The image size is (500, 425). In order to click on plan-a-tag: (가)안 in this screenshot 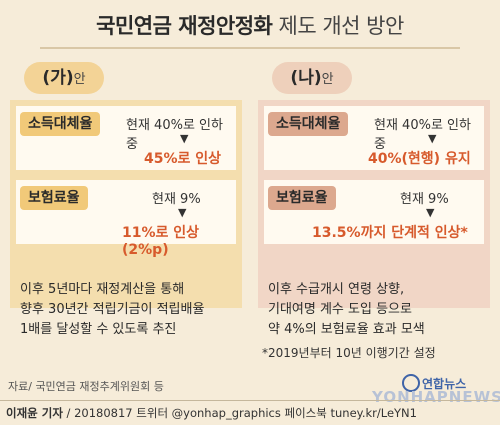, I will do `click(64, 78)`.